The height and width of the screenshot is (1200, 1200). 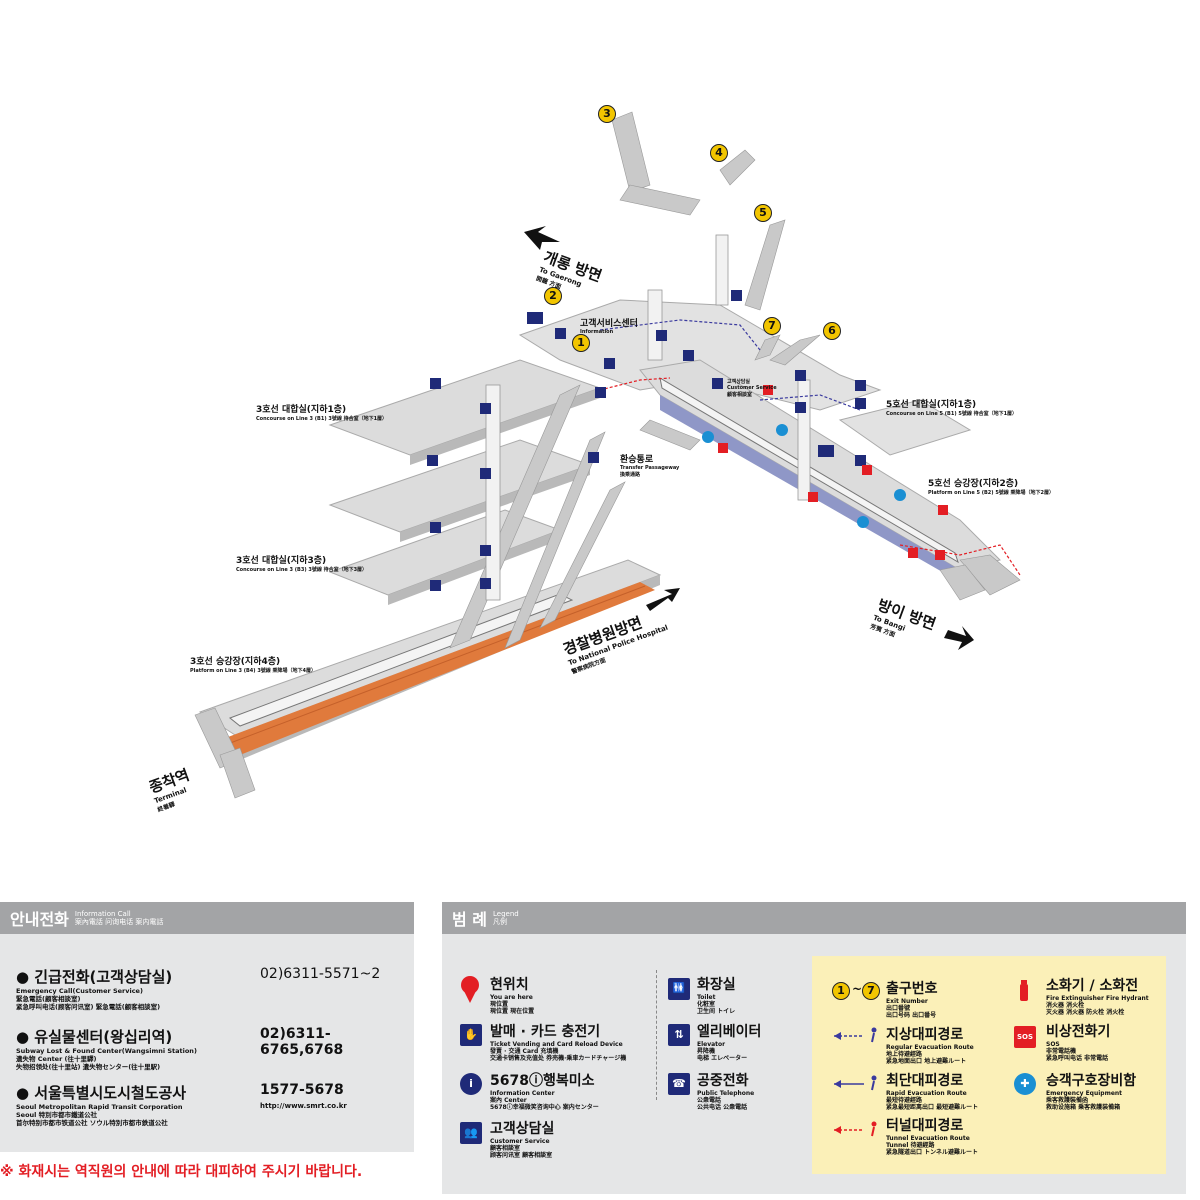 I want to click on fire-extinguisher-icon, so click(x=1024, y=990).